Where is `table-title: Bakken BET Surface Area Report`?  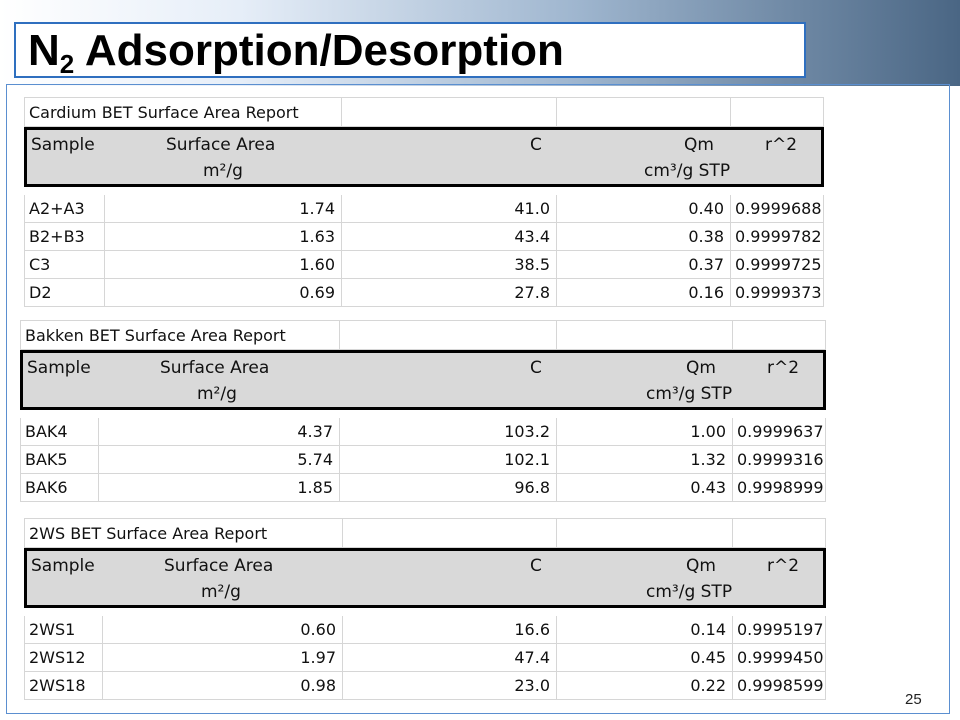 table-title: Bakken BET Surface Area Report is located at coordinates (155, 335).